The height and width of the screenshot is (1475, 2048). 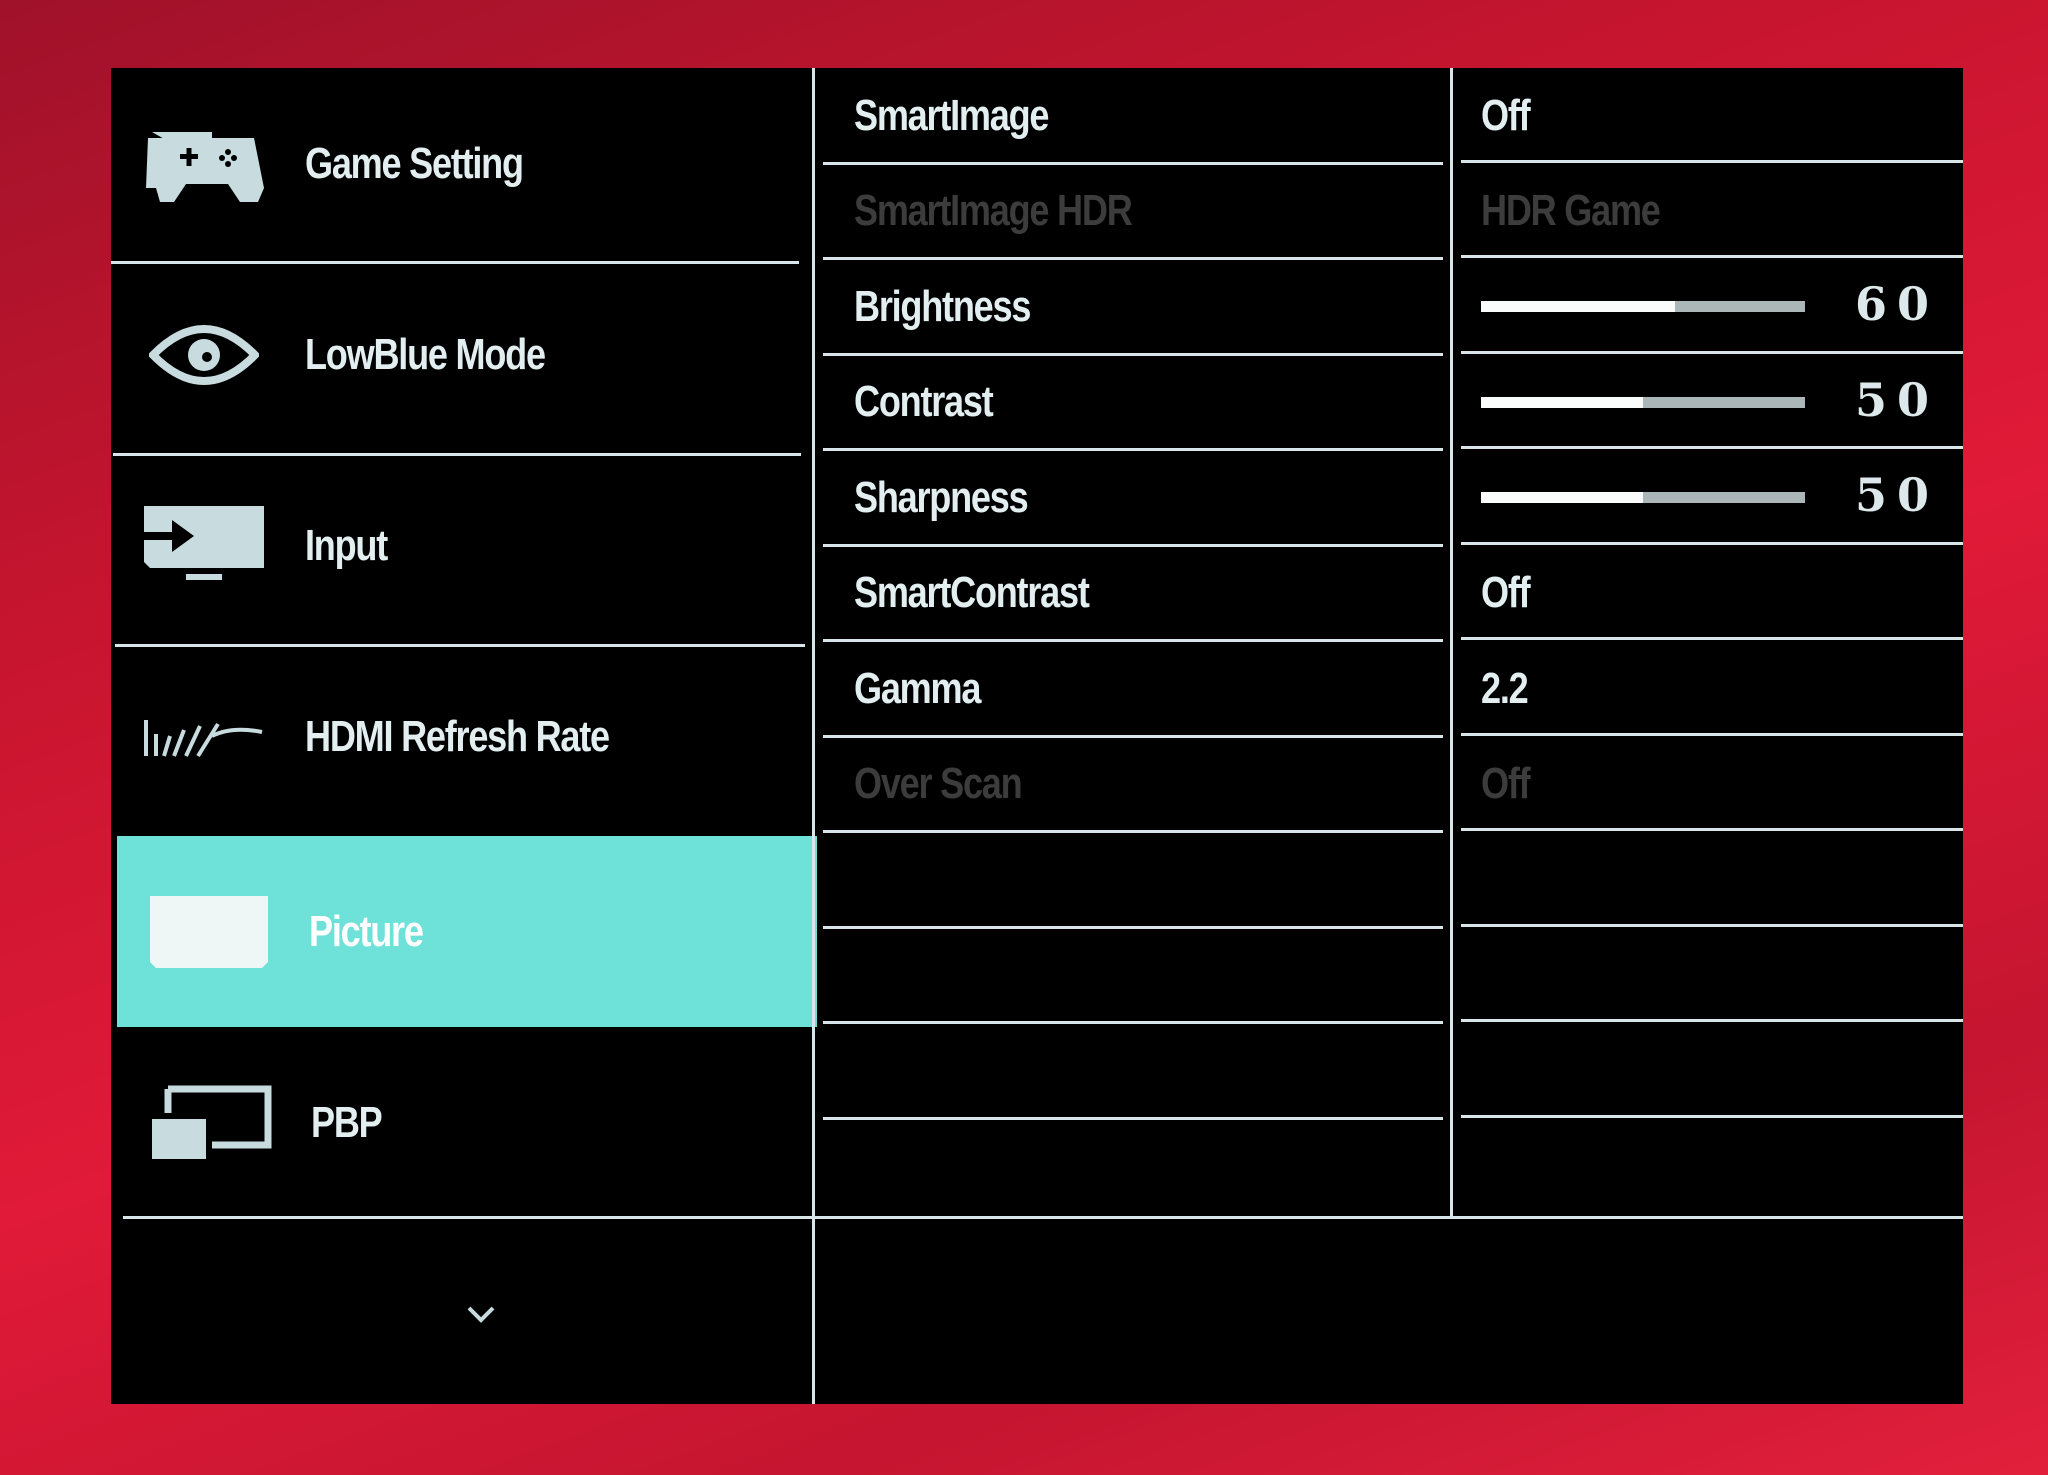 What do you see at coordinates (346, 545) in the screenshot?
I see `sidebar-item-label: Input` at bounding box center [346, 545].